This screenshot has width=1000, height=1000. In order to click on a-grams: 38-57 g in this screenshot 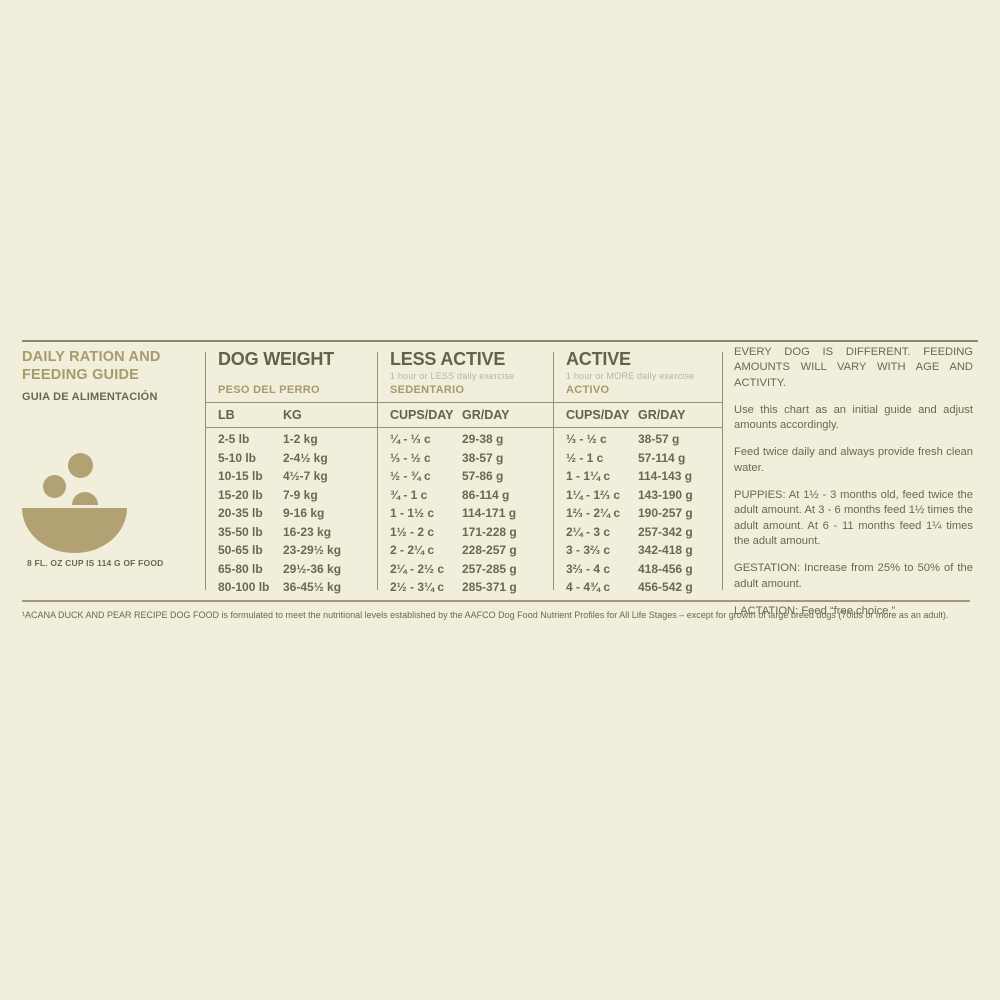, I will do `click(659, 439)`.